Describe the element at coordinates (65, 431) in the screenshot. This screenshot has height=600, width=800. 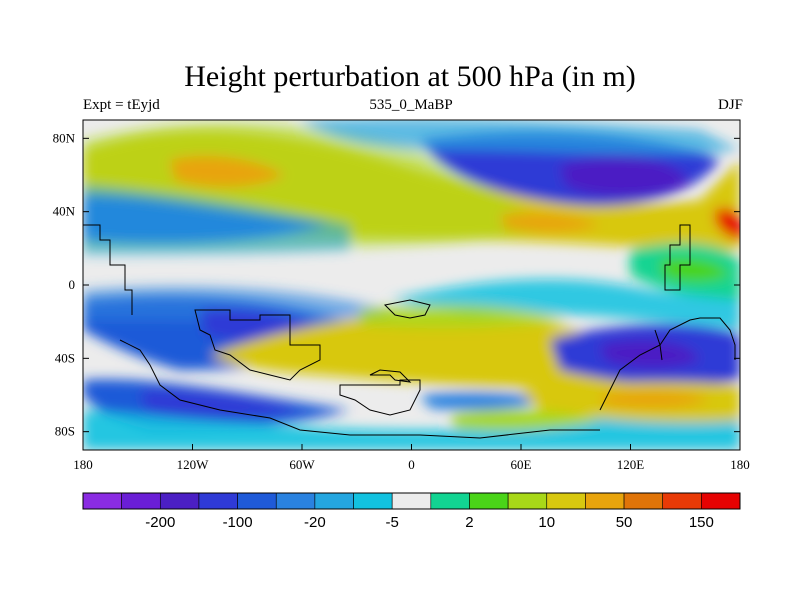
I see `y-tick-label: 80S` at that location.